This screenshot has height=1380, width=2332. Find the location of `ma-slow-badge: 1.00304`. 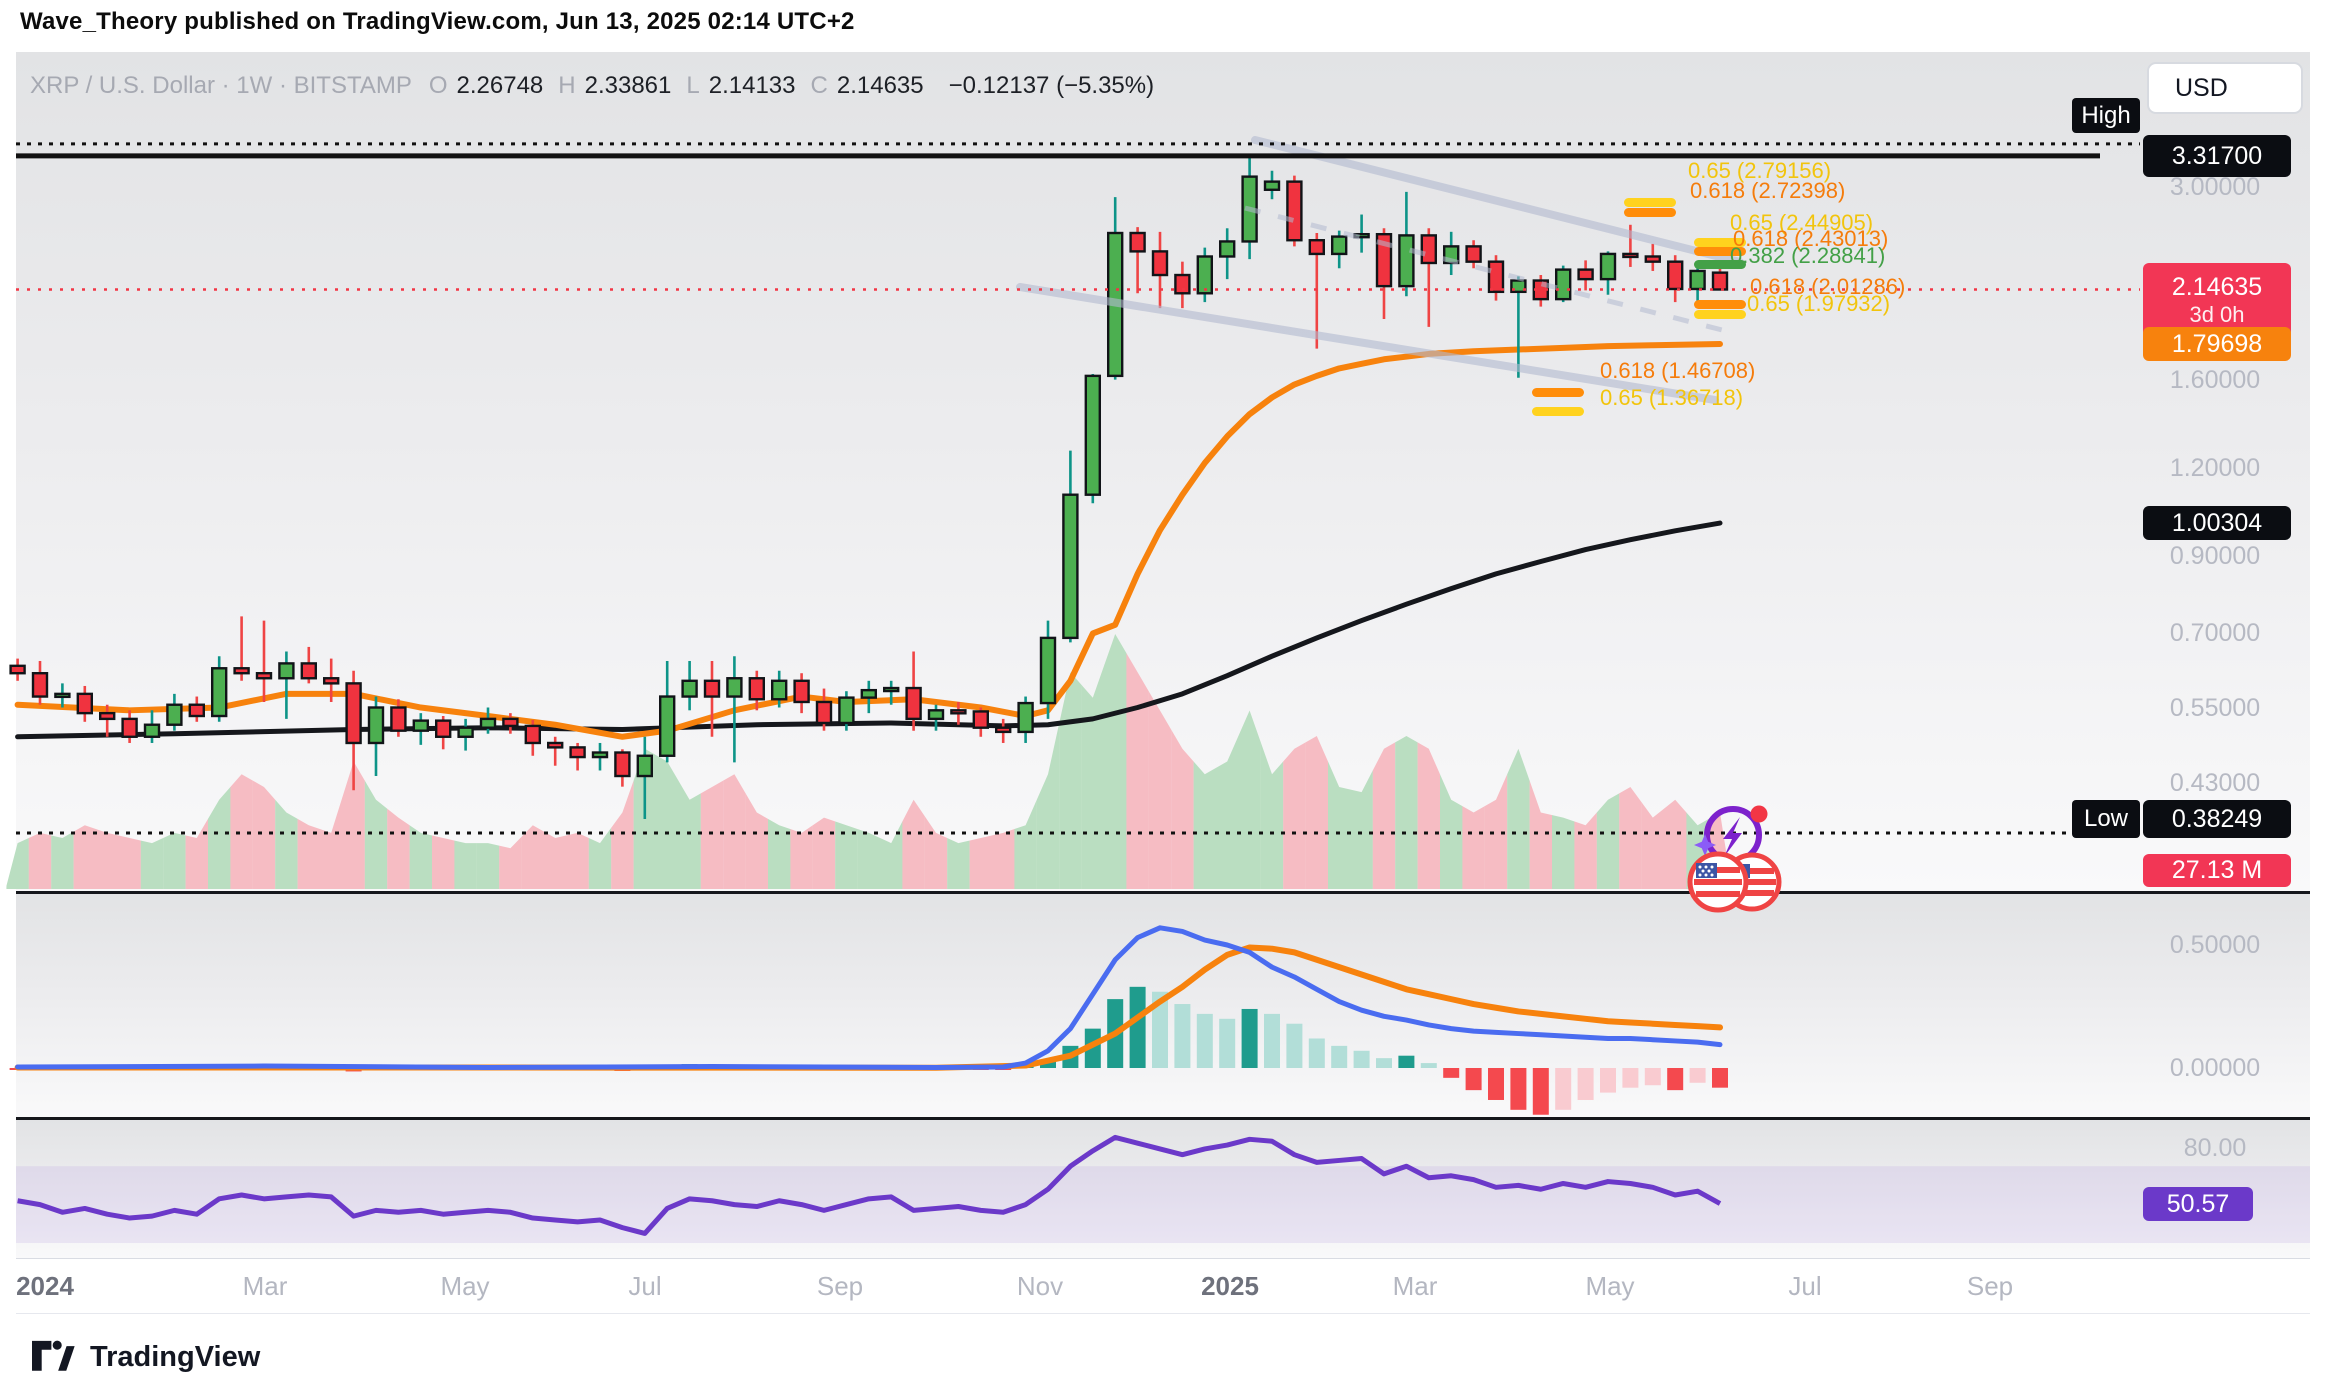

ma-slow-badge: 1.00304 is located at coordinates (2217, 523).